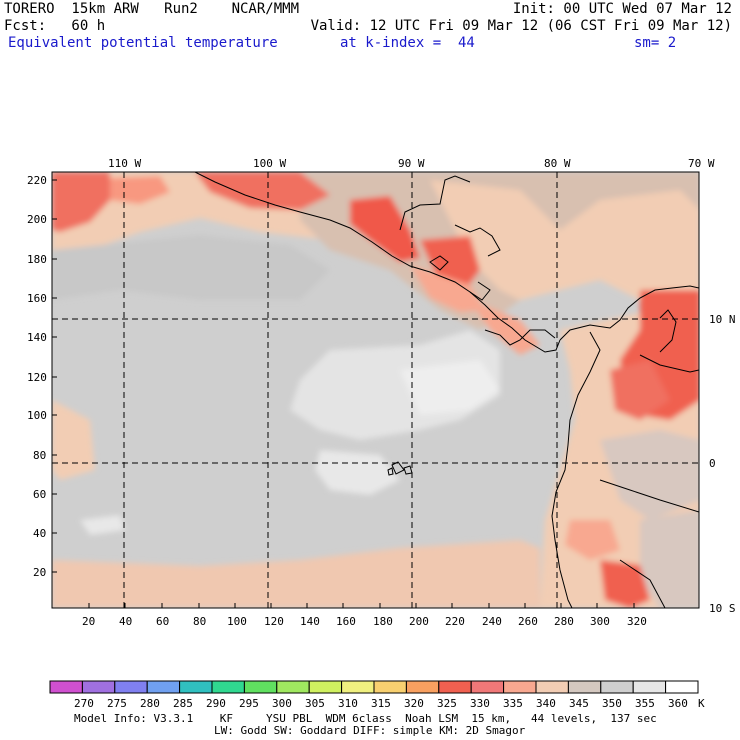 This screenshot has height=740, width=740. What do you see at coordinates (622, 9) in the screenshot?
I see `init-time: Init: 00 UTC Wed 07 Mar 12` at bounding box center [622, 9].